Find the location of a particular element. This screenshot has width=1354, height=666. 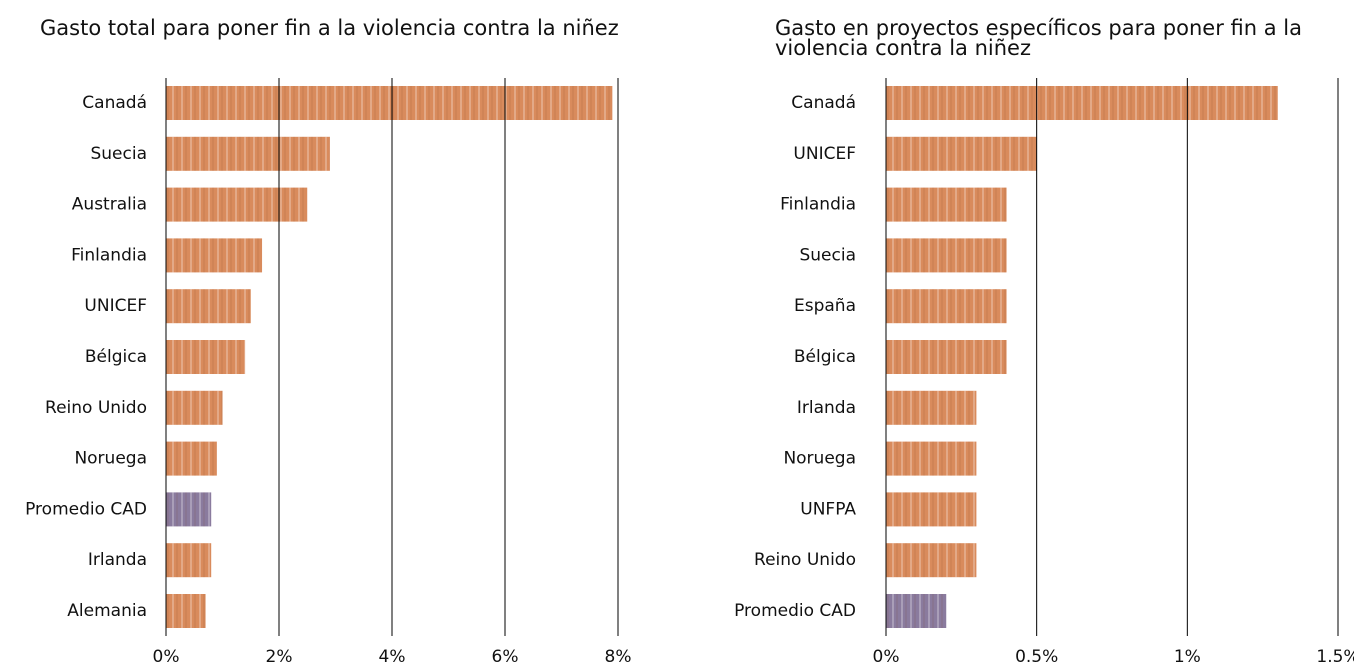

x-tick-label: 1.5% is located at coordinates (1335, 656).